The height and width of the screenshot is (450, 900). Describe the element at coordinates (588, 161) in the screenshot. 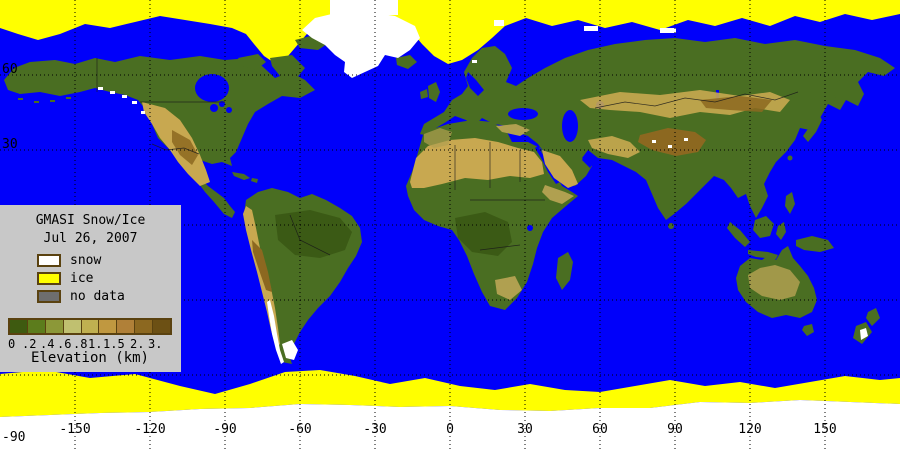

I see `persian-gulf` at that location.